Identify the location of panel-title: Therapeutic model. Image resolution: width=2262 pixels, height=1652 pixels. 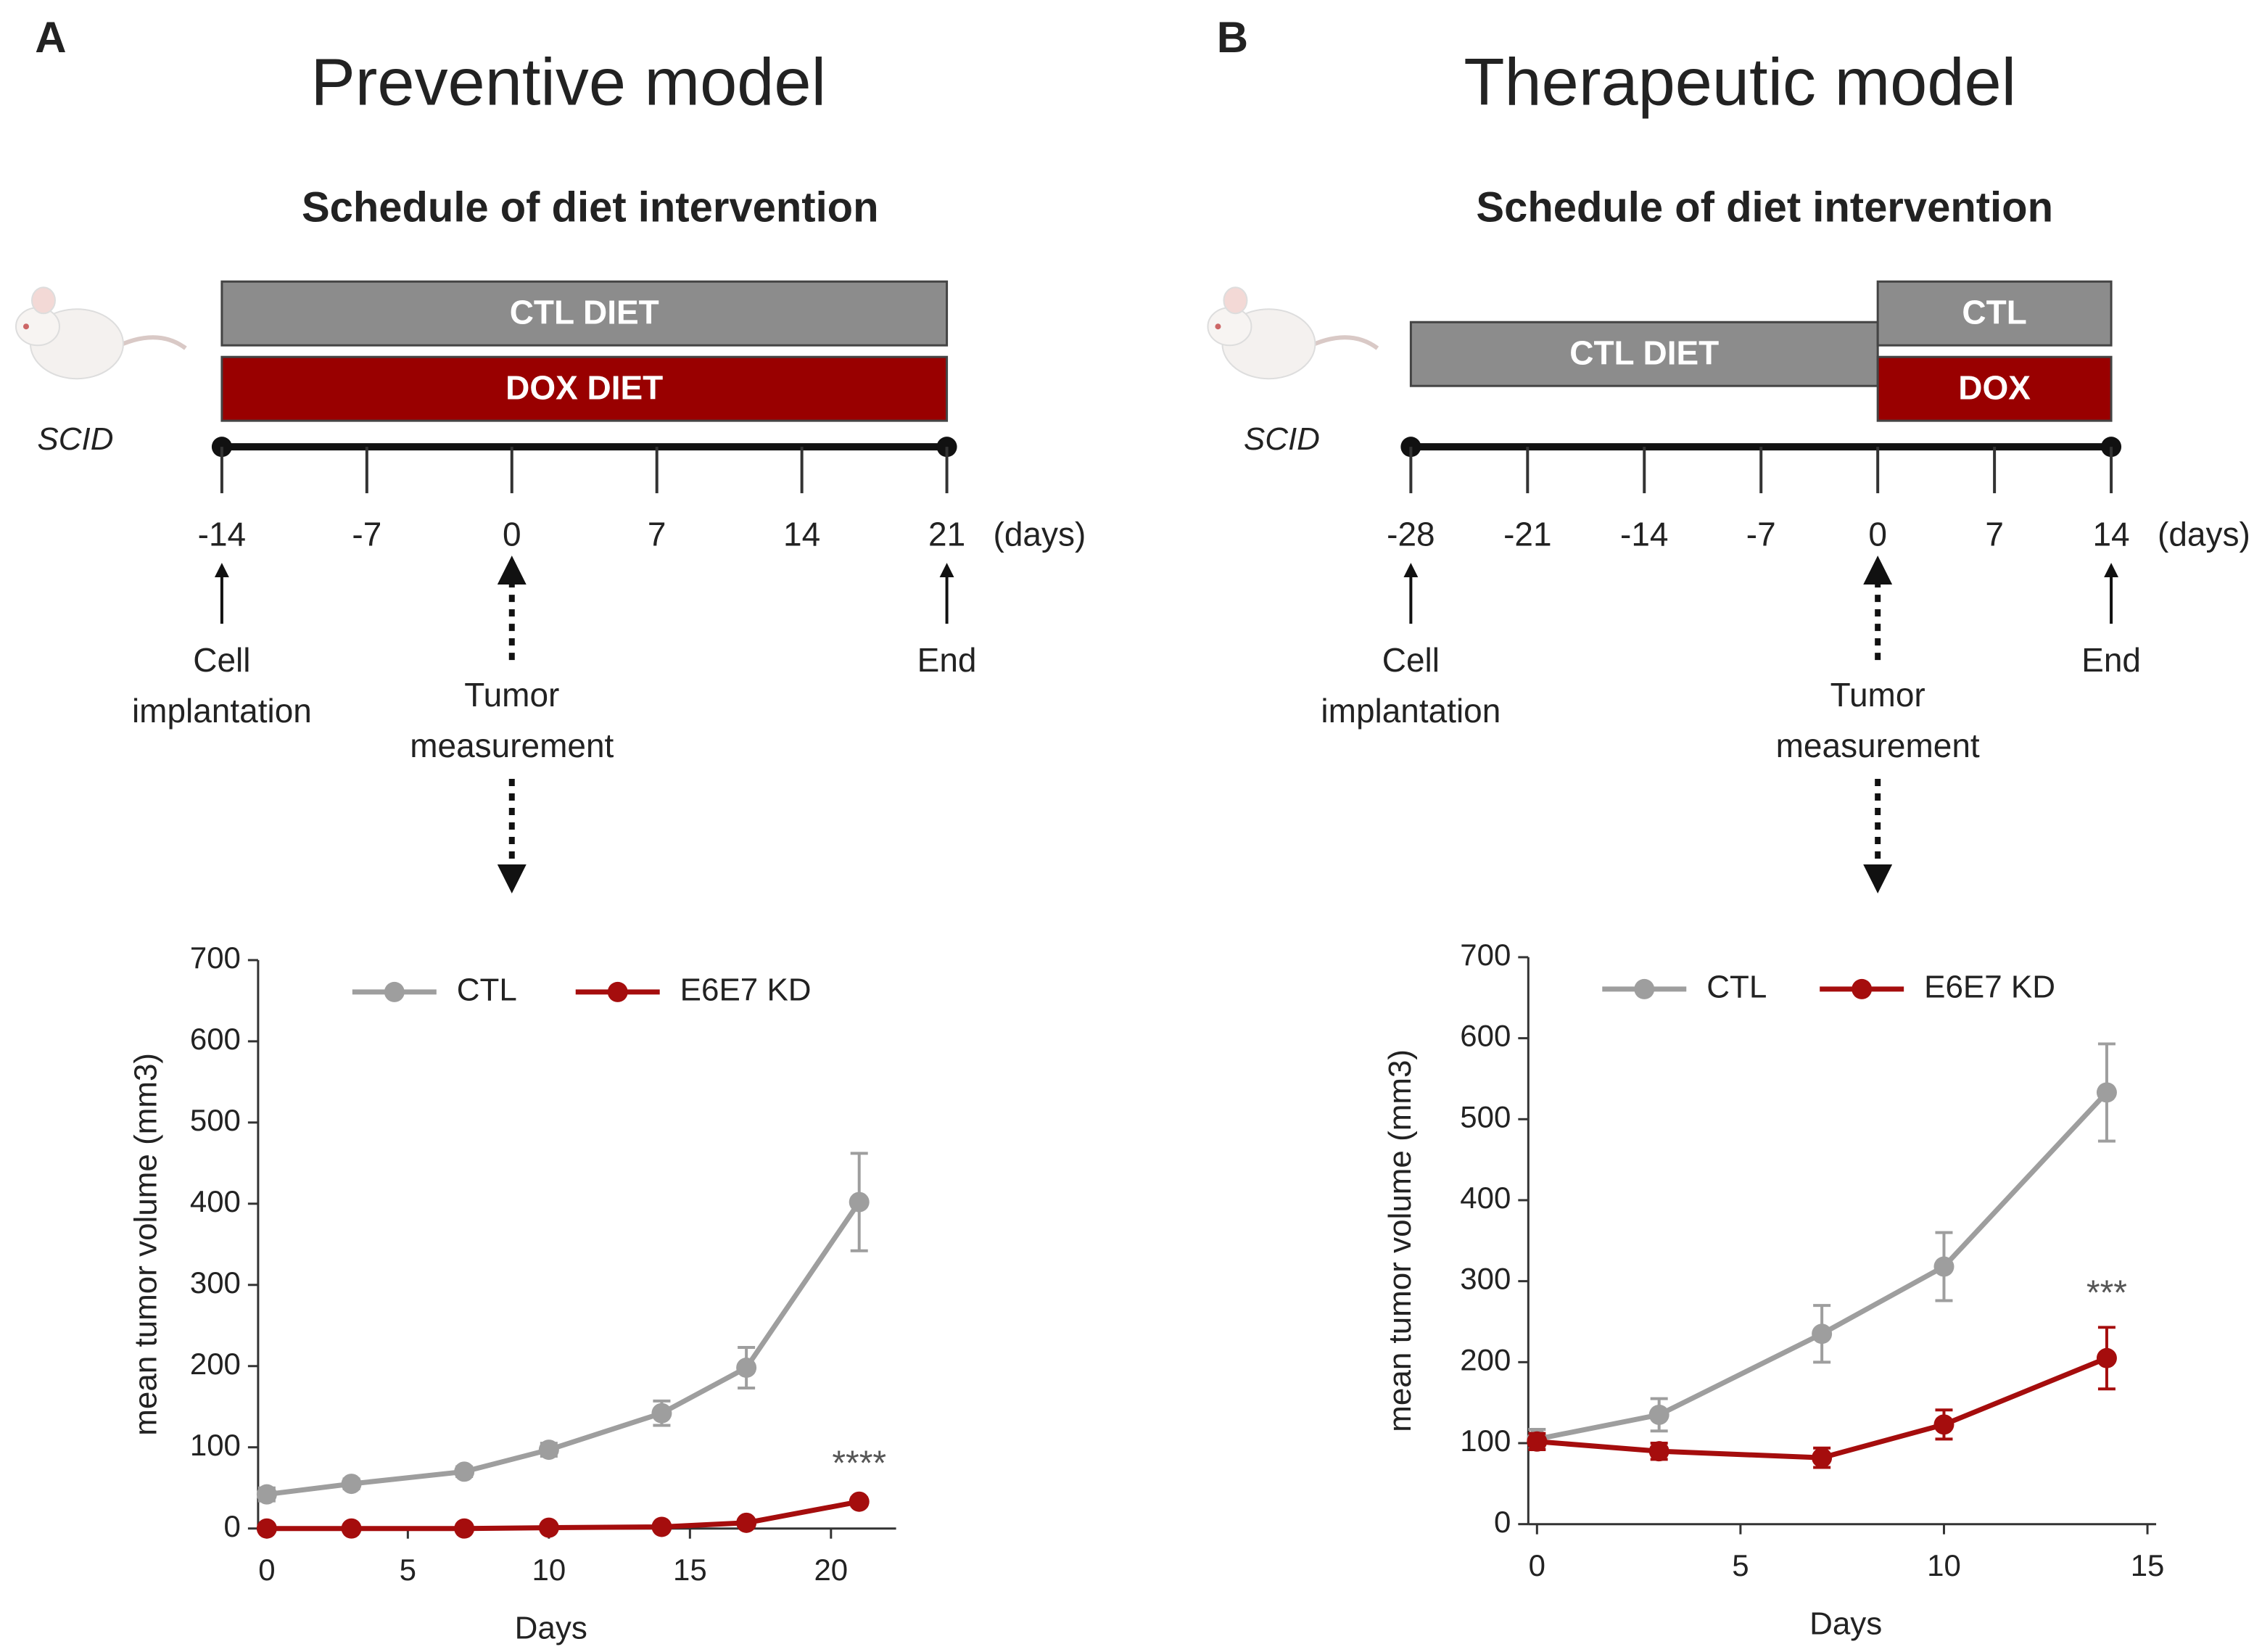
(1740, 83).